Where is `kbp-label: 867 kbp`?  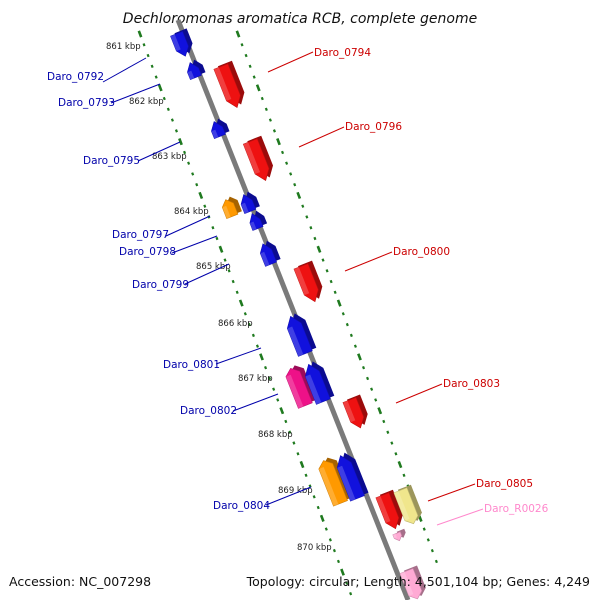 kbp-label: 867 kbp is located at coordinates (255, 379).